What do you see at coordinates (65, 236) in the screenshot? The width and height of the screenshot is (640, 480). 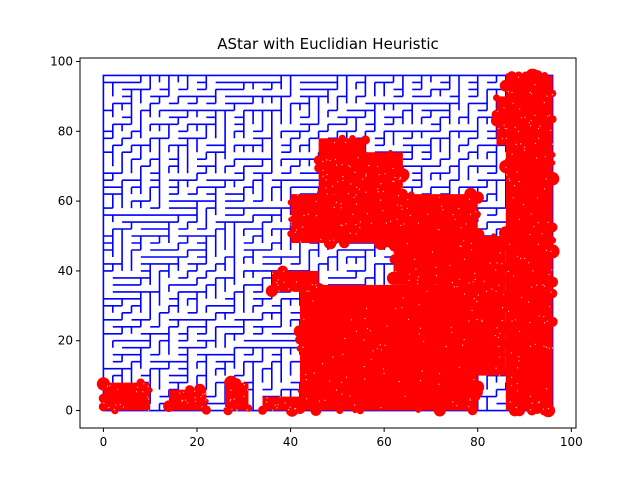 I see `y-axis: 0 20 40 60 80 100` at bounding box center [65, 236].